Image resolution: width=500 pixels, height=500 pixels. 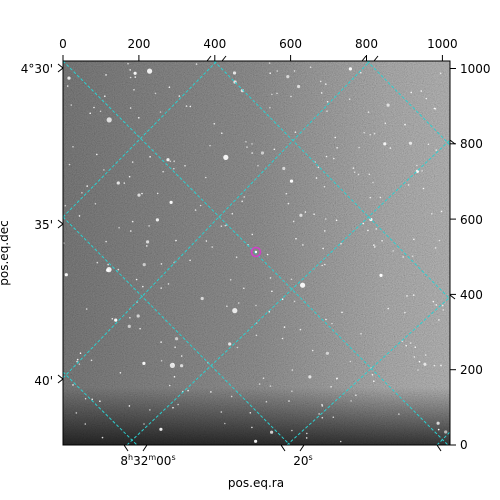 What do you see at coordinates (475, 69) in the screenshot?
I see `right-tick-label: 1000` at bounding box center [475, 69].